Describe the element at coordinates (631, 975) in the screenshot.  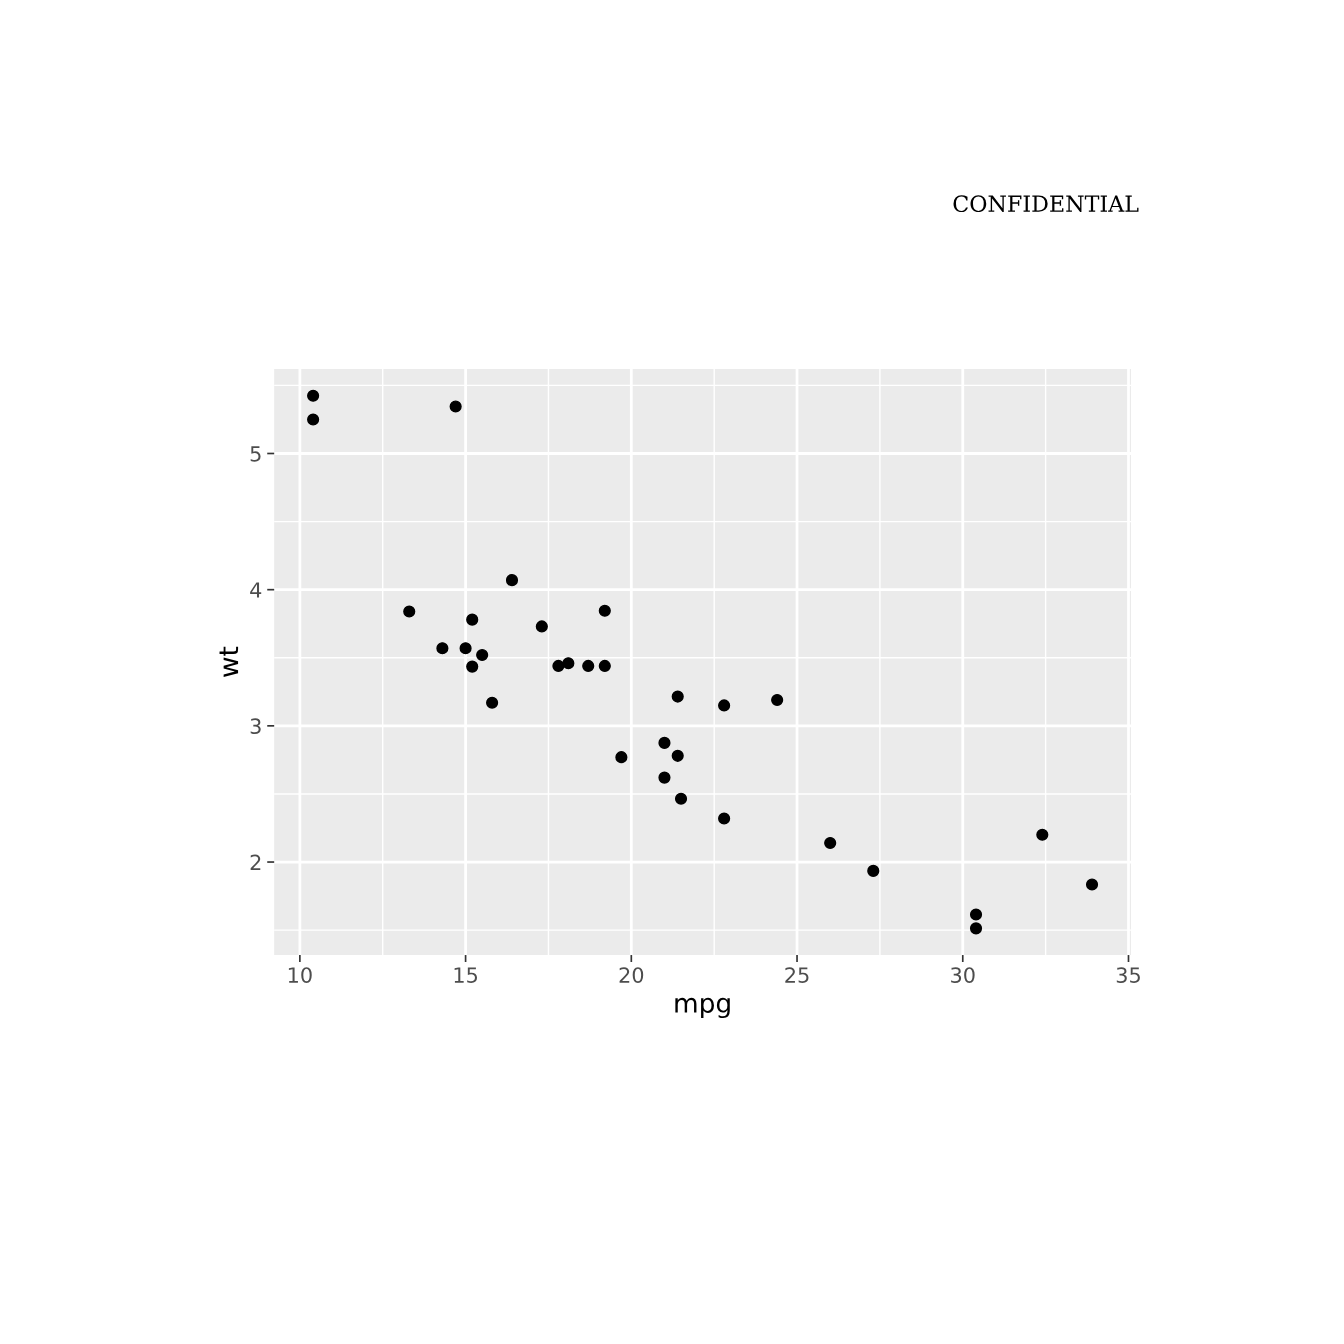
I see `x-tick-label: 20` at that location.